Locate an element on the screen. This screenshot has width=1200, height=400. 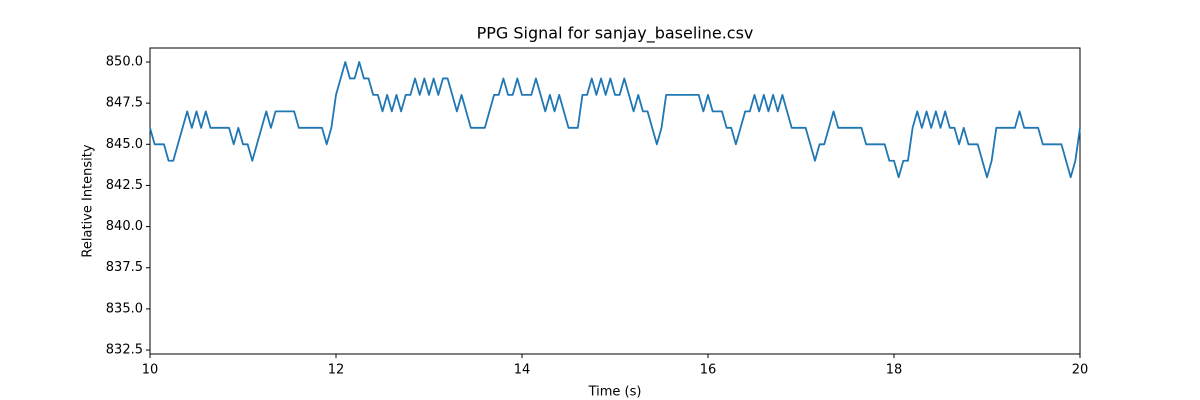
x-tick-label: 10 is located at coordinates (150, 370).